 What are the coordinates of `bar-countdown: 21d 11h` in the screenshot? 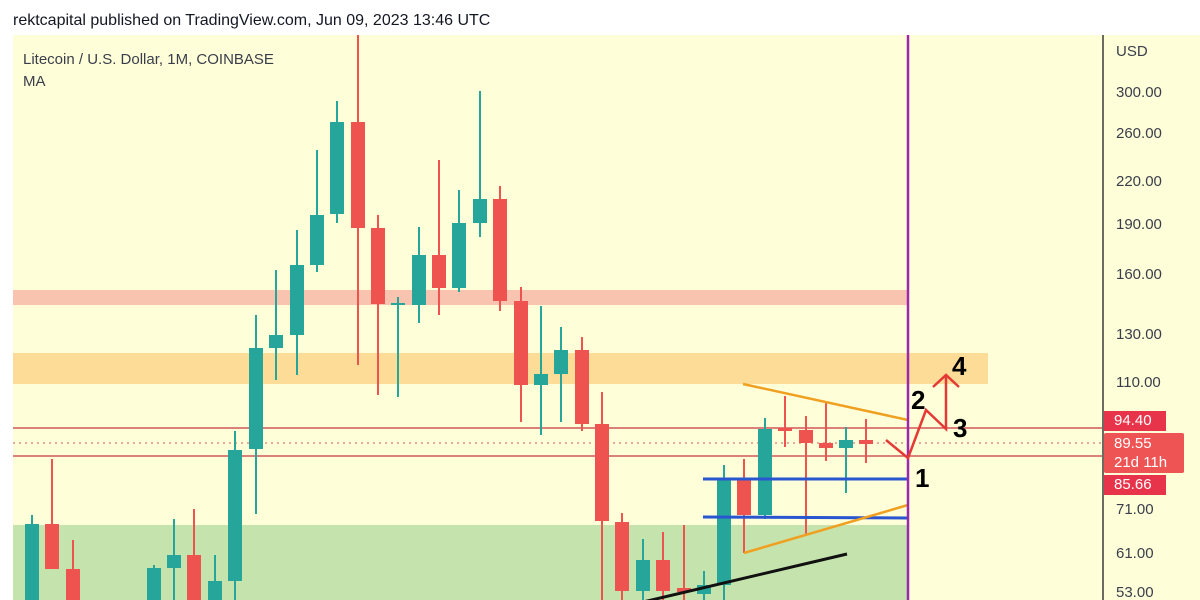 It's located at (1141, 462).